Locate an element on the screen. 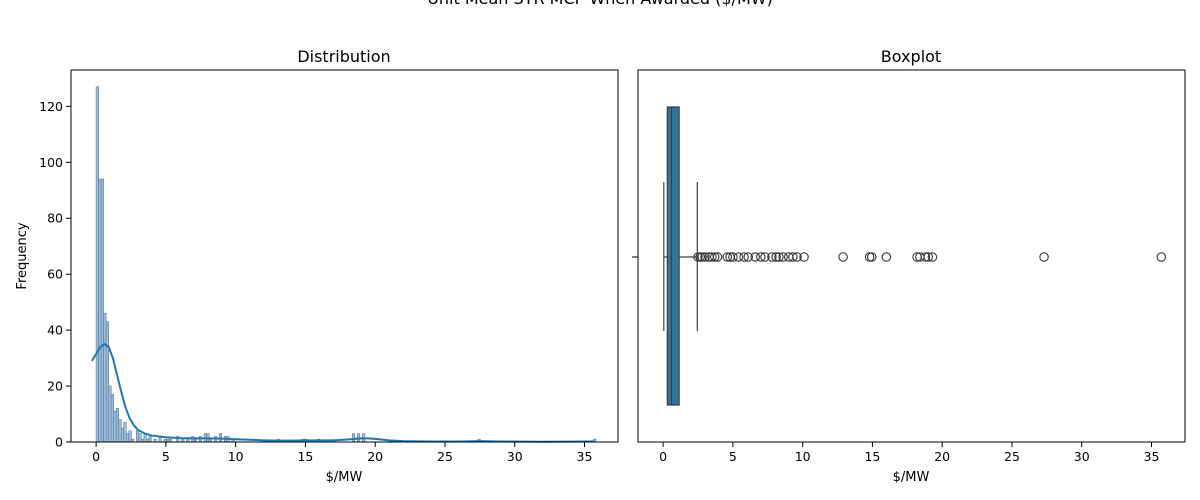  boxplot-elements is located at coordinates (680, 256).